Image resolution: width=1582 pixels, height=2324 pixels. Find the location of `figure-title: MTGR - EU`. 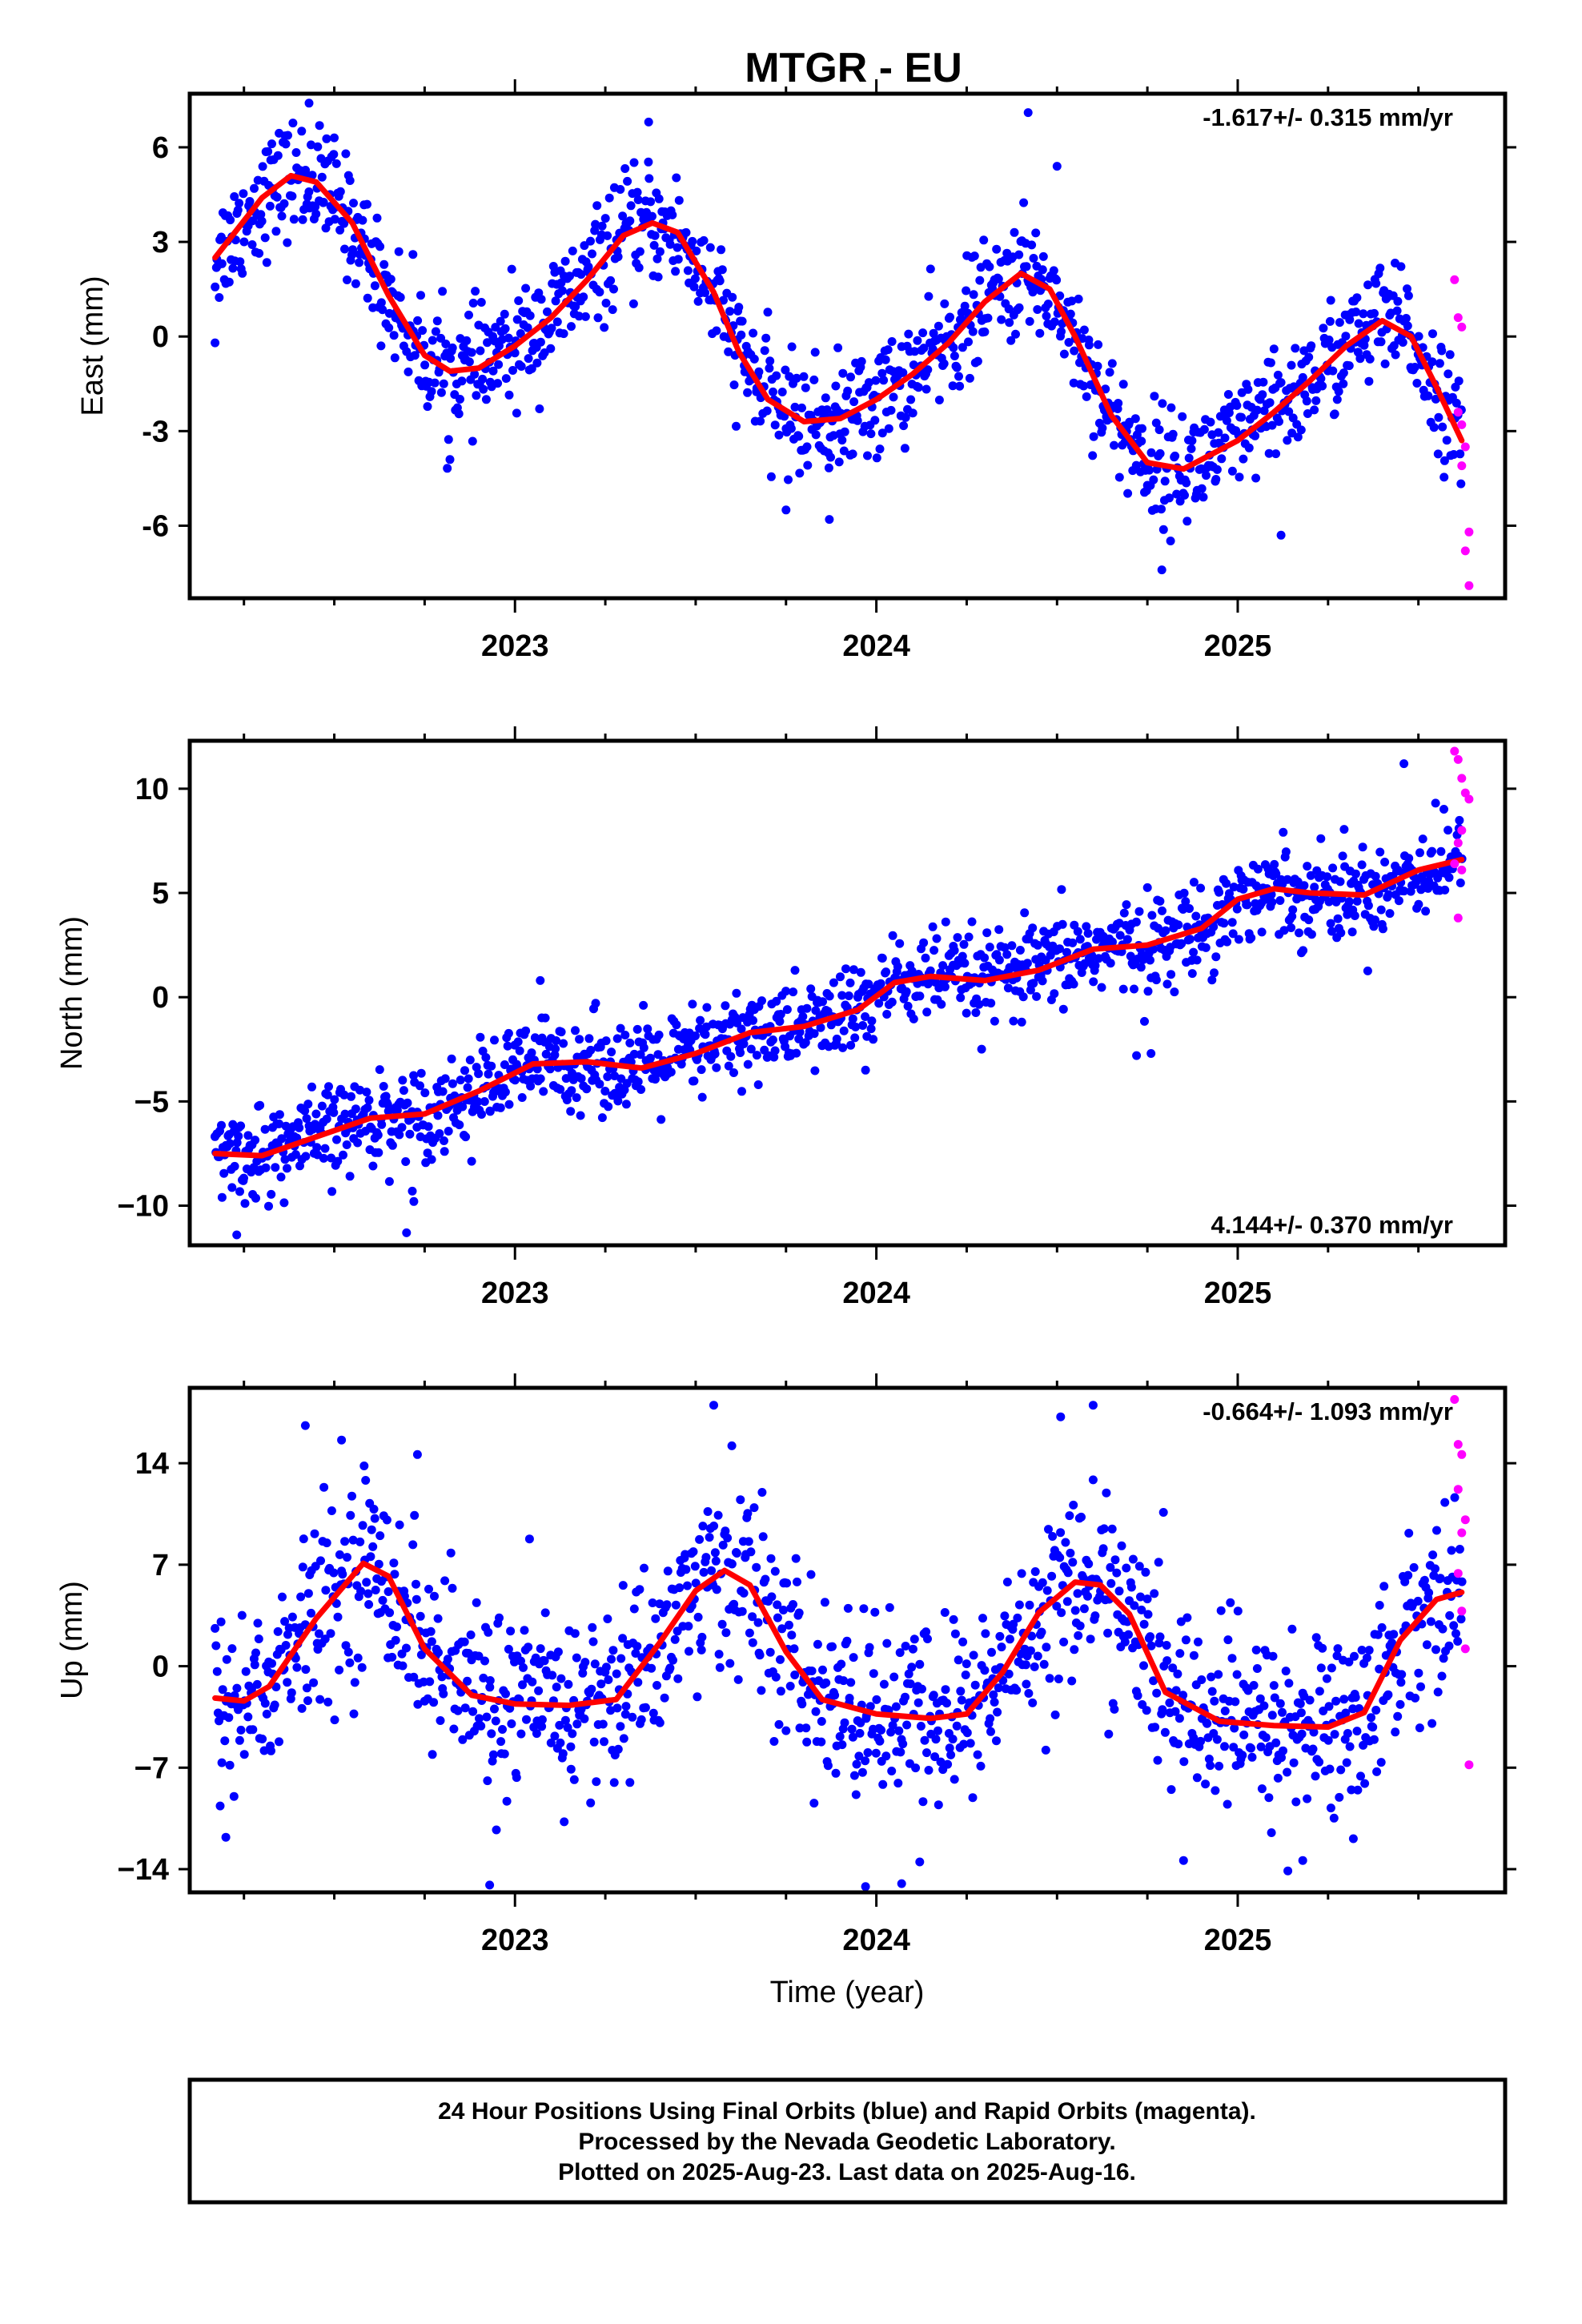

figure-title: MTGR - EU is located at coordinates (853, 68).